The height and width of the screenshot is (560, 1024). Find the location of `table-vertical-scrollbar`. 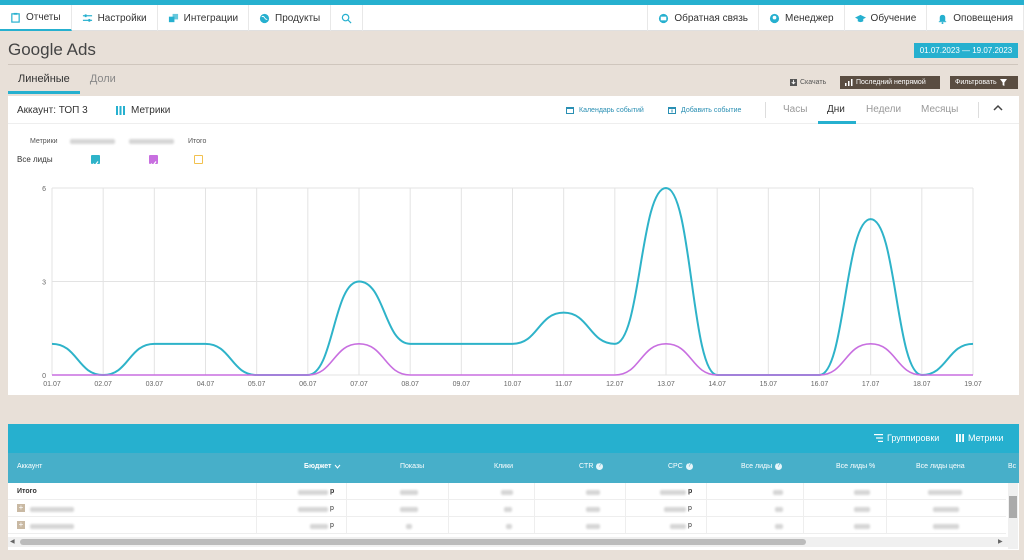

table-vertical-scrollbar is located at coordinates (1013, 516).